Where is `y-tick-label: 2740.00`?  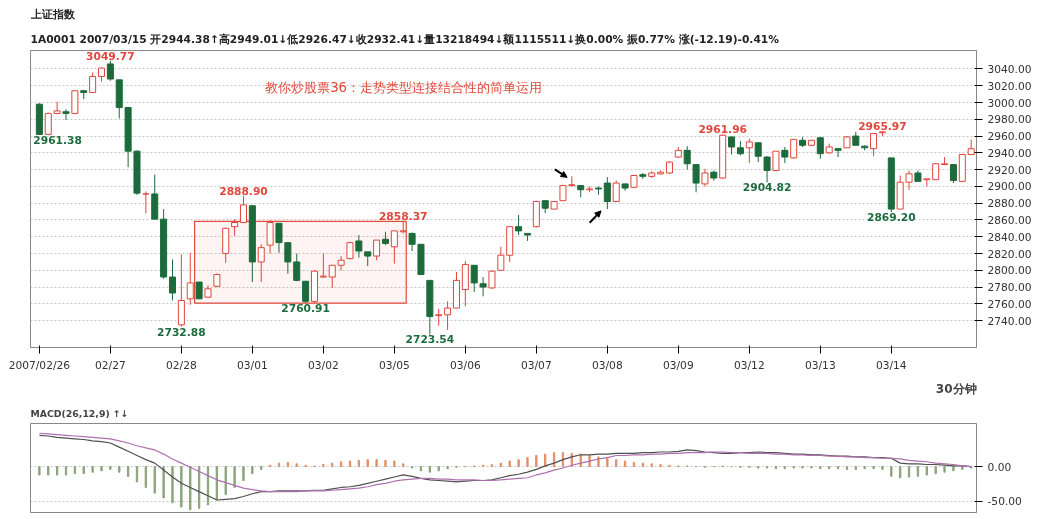 y-tick-label: 2740.00 is located at coordinates (1009, 321).